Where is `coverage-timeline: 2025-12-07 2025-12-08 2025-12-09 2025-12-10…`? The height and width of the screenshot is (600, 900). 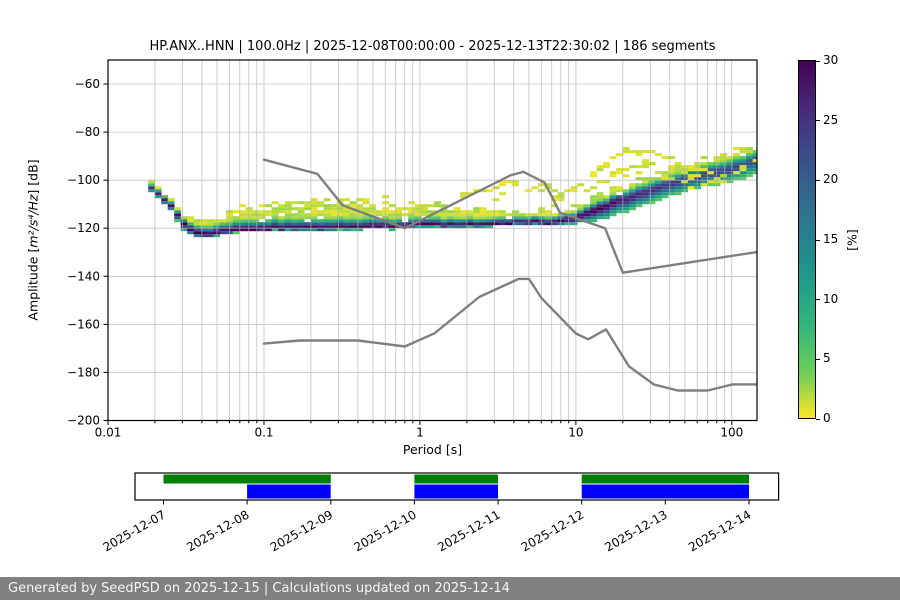
coverage-timeline: 2025-12-07 2025-12-08 2025-12-09 2025-12-10… is located at coordinates (440, 513).